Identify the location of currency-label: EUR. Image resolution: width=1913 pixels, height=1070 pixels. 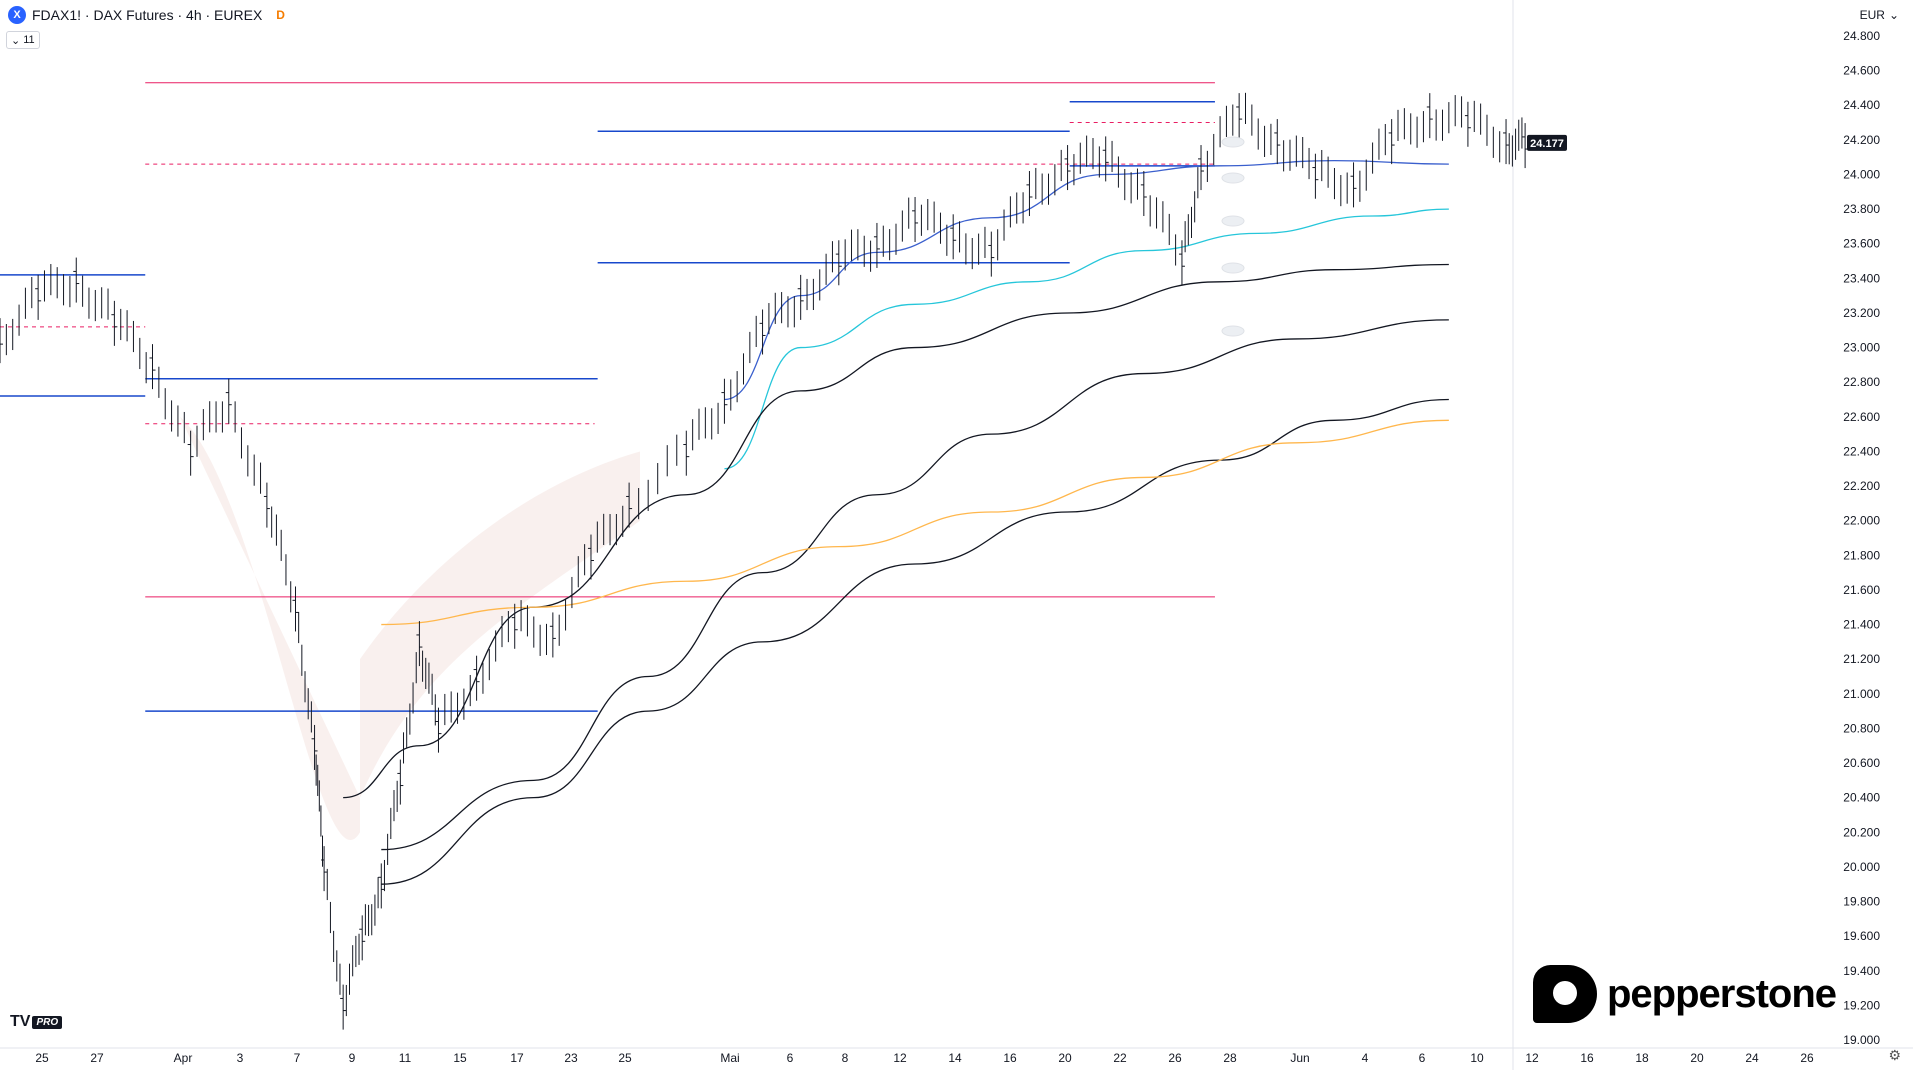
(1872, 15).